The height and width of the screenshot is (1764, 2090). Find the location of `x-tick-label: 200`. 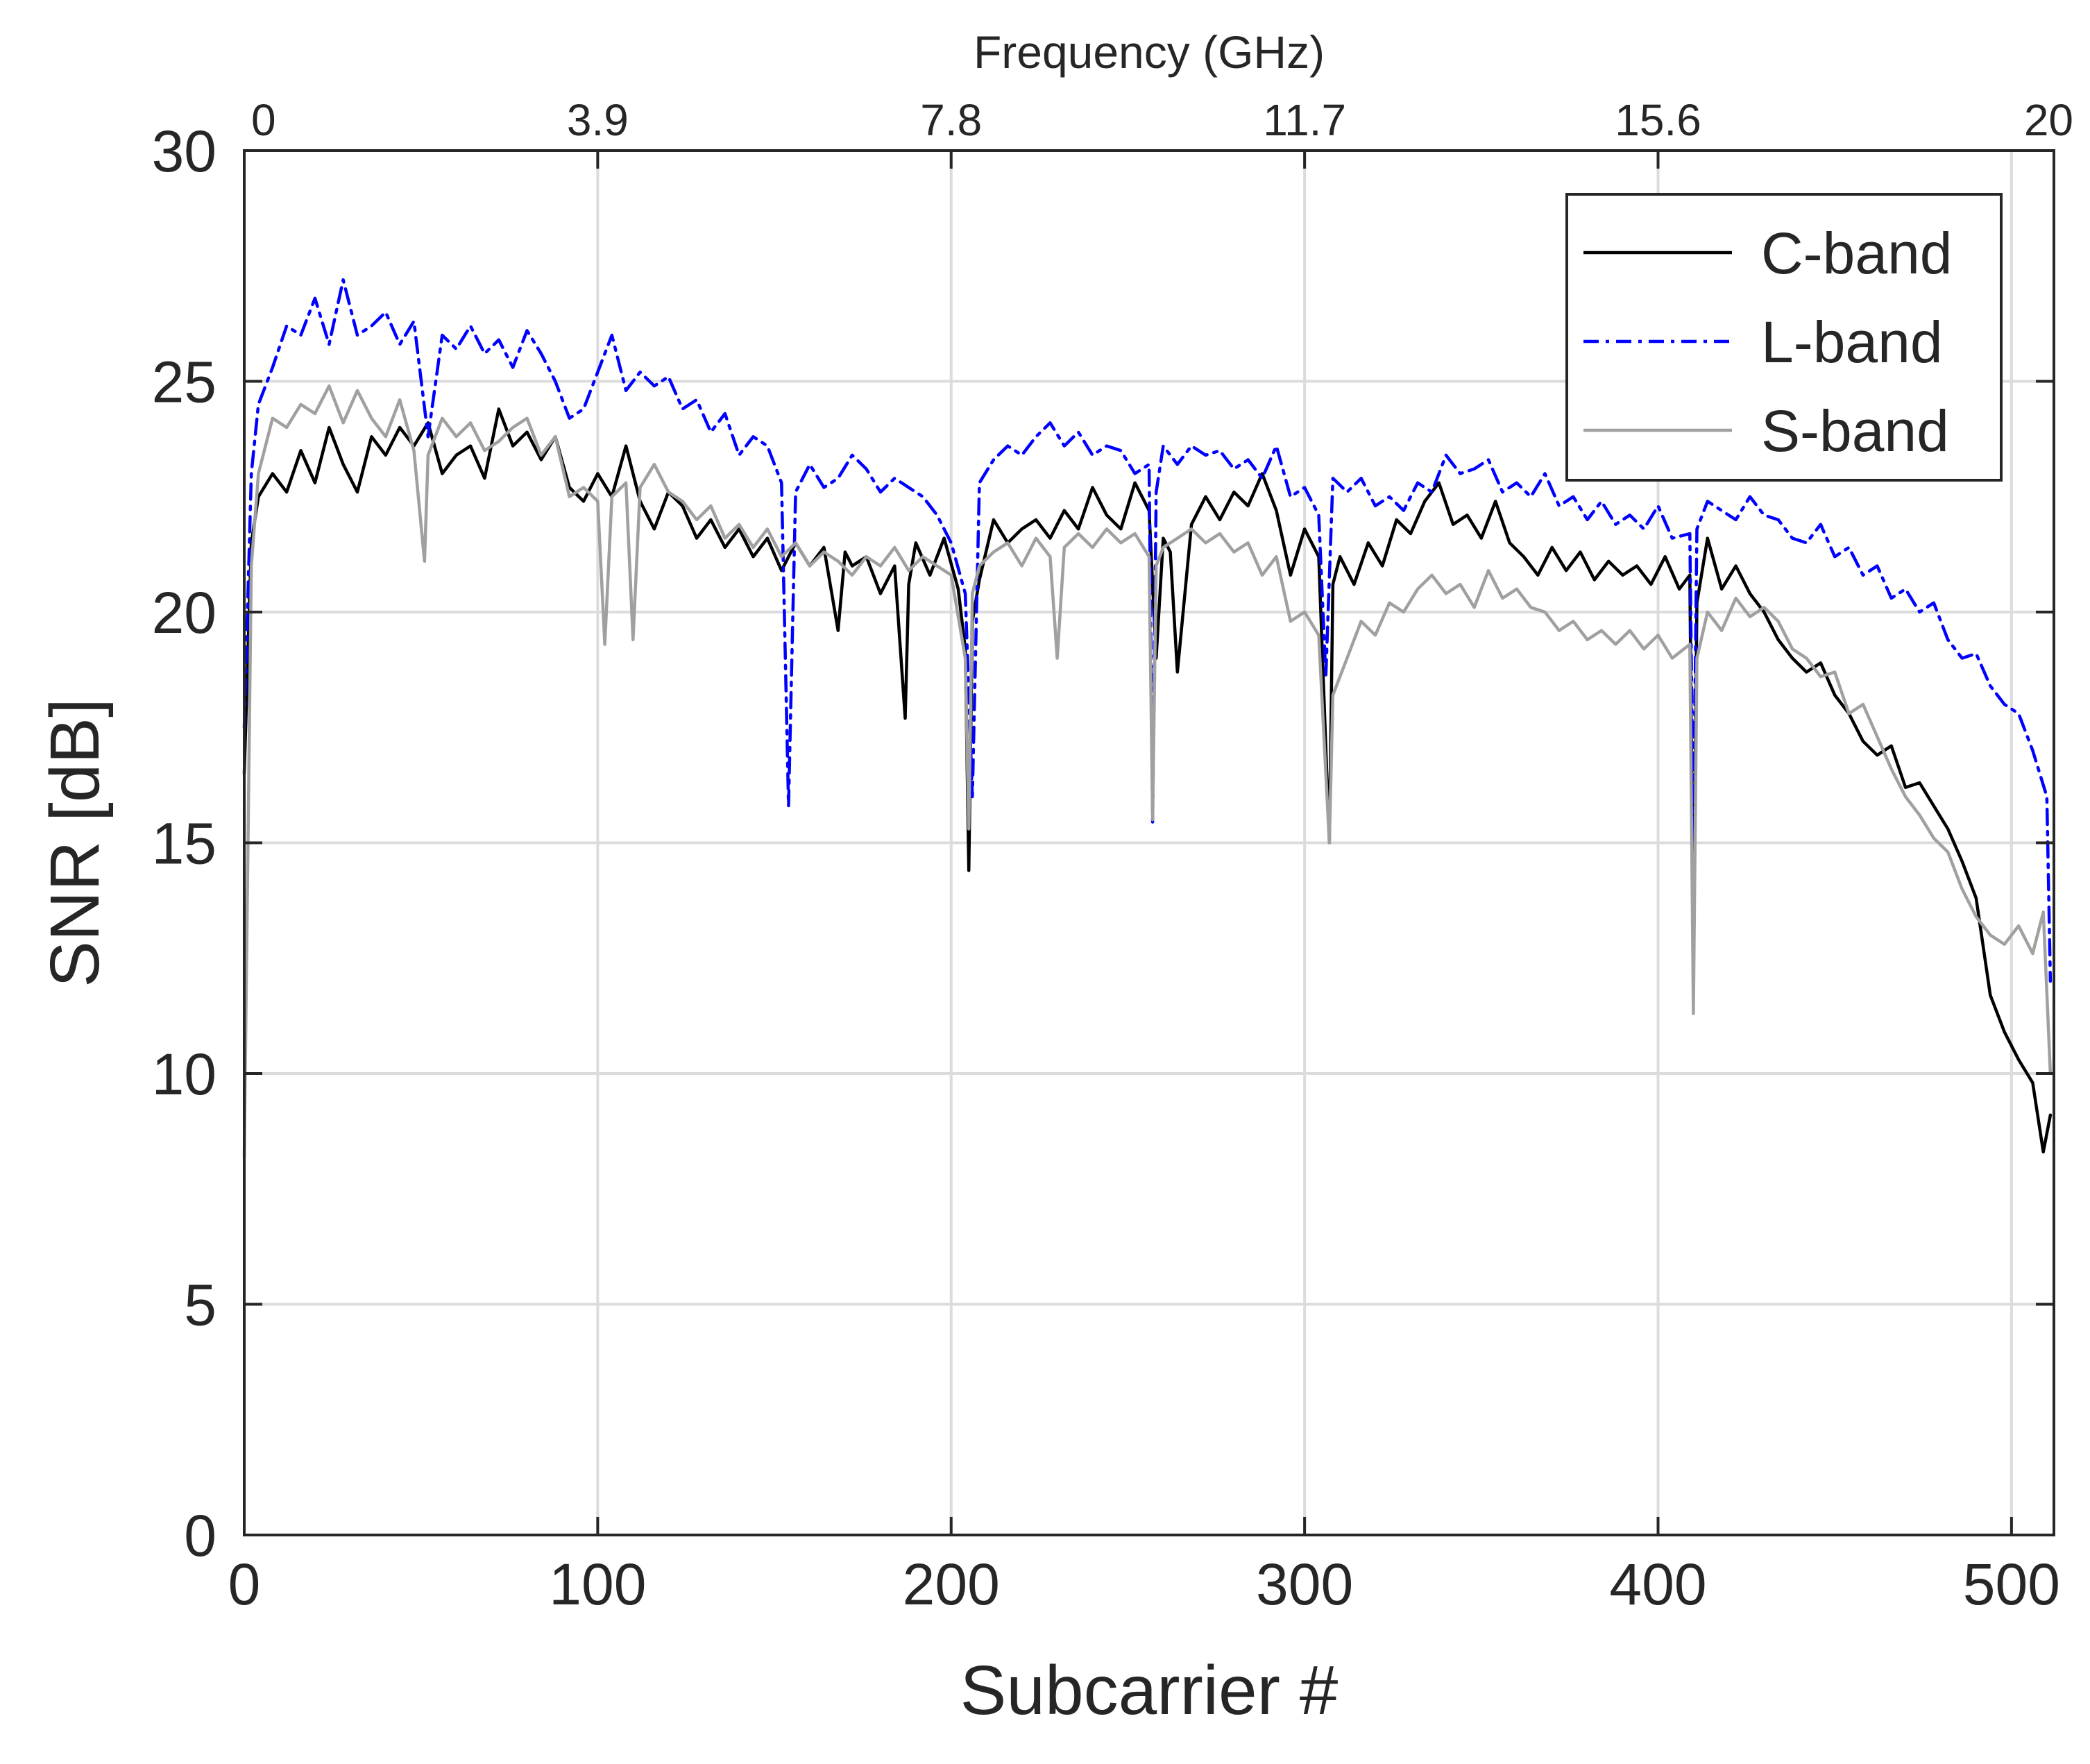

x-tick-label: 200 is located at coordinates (951, 1585).